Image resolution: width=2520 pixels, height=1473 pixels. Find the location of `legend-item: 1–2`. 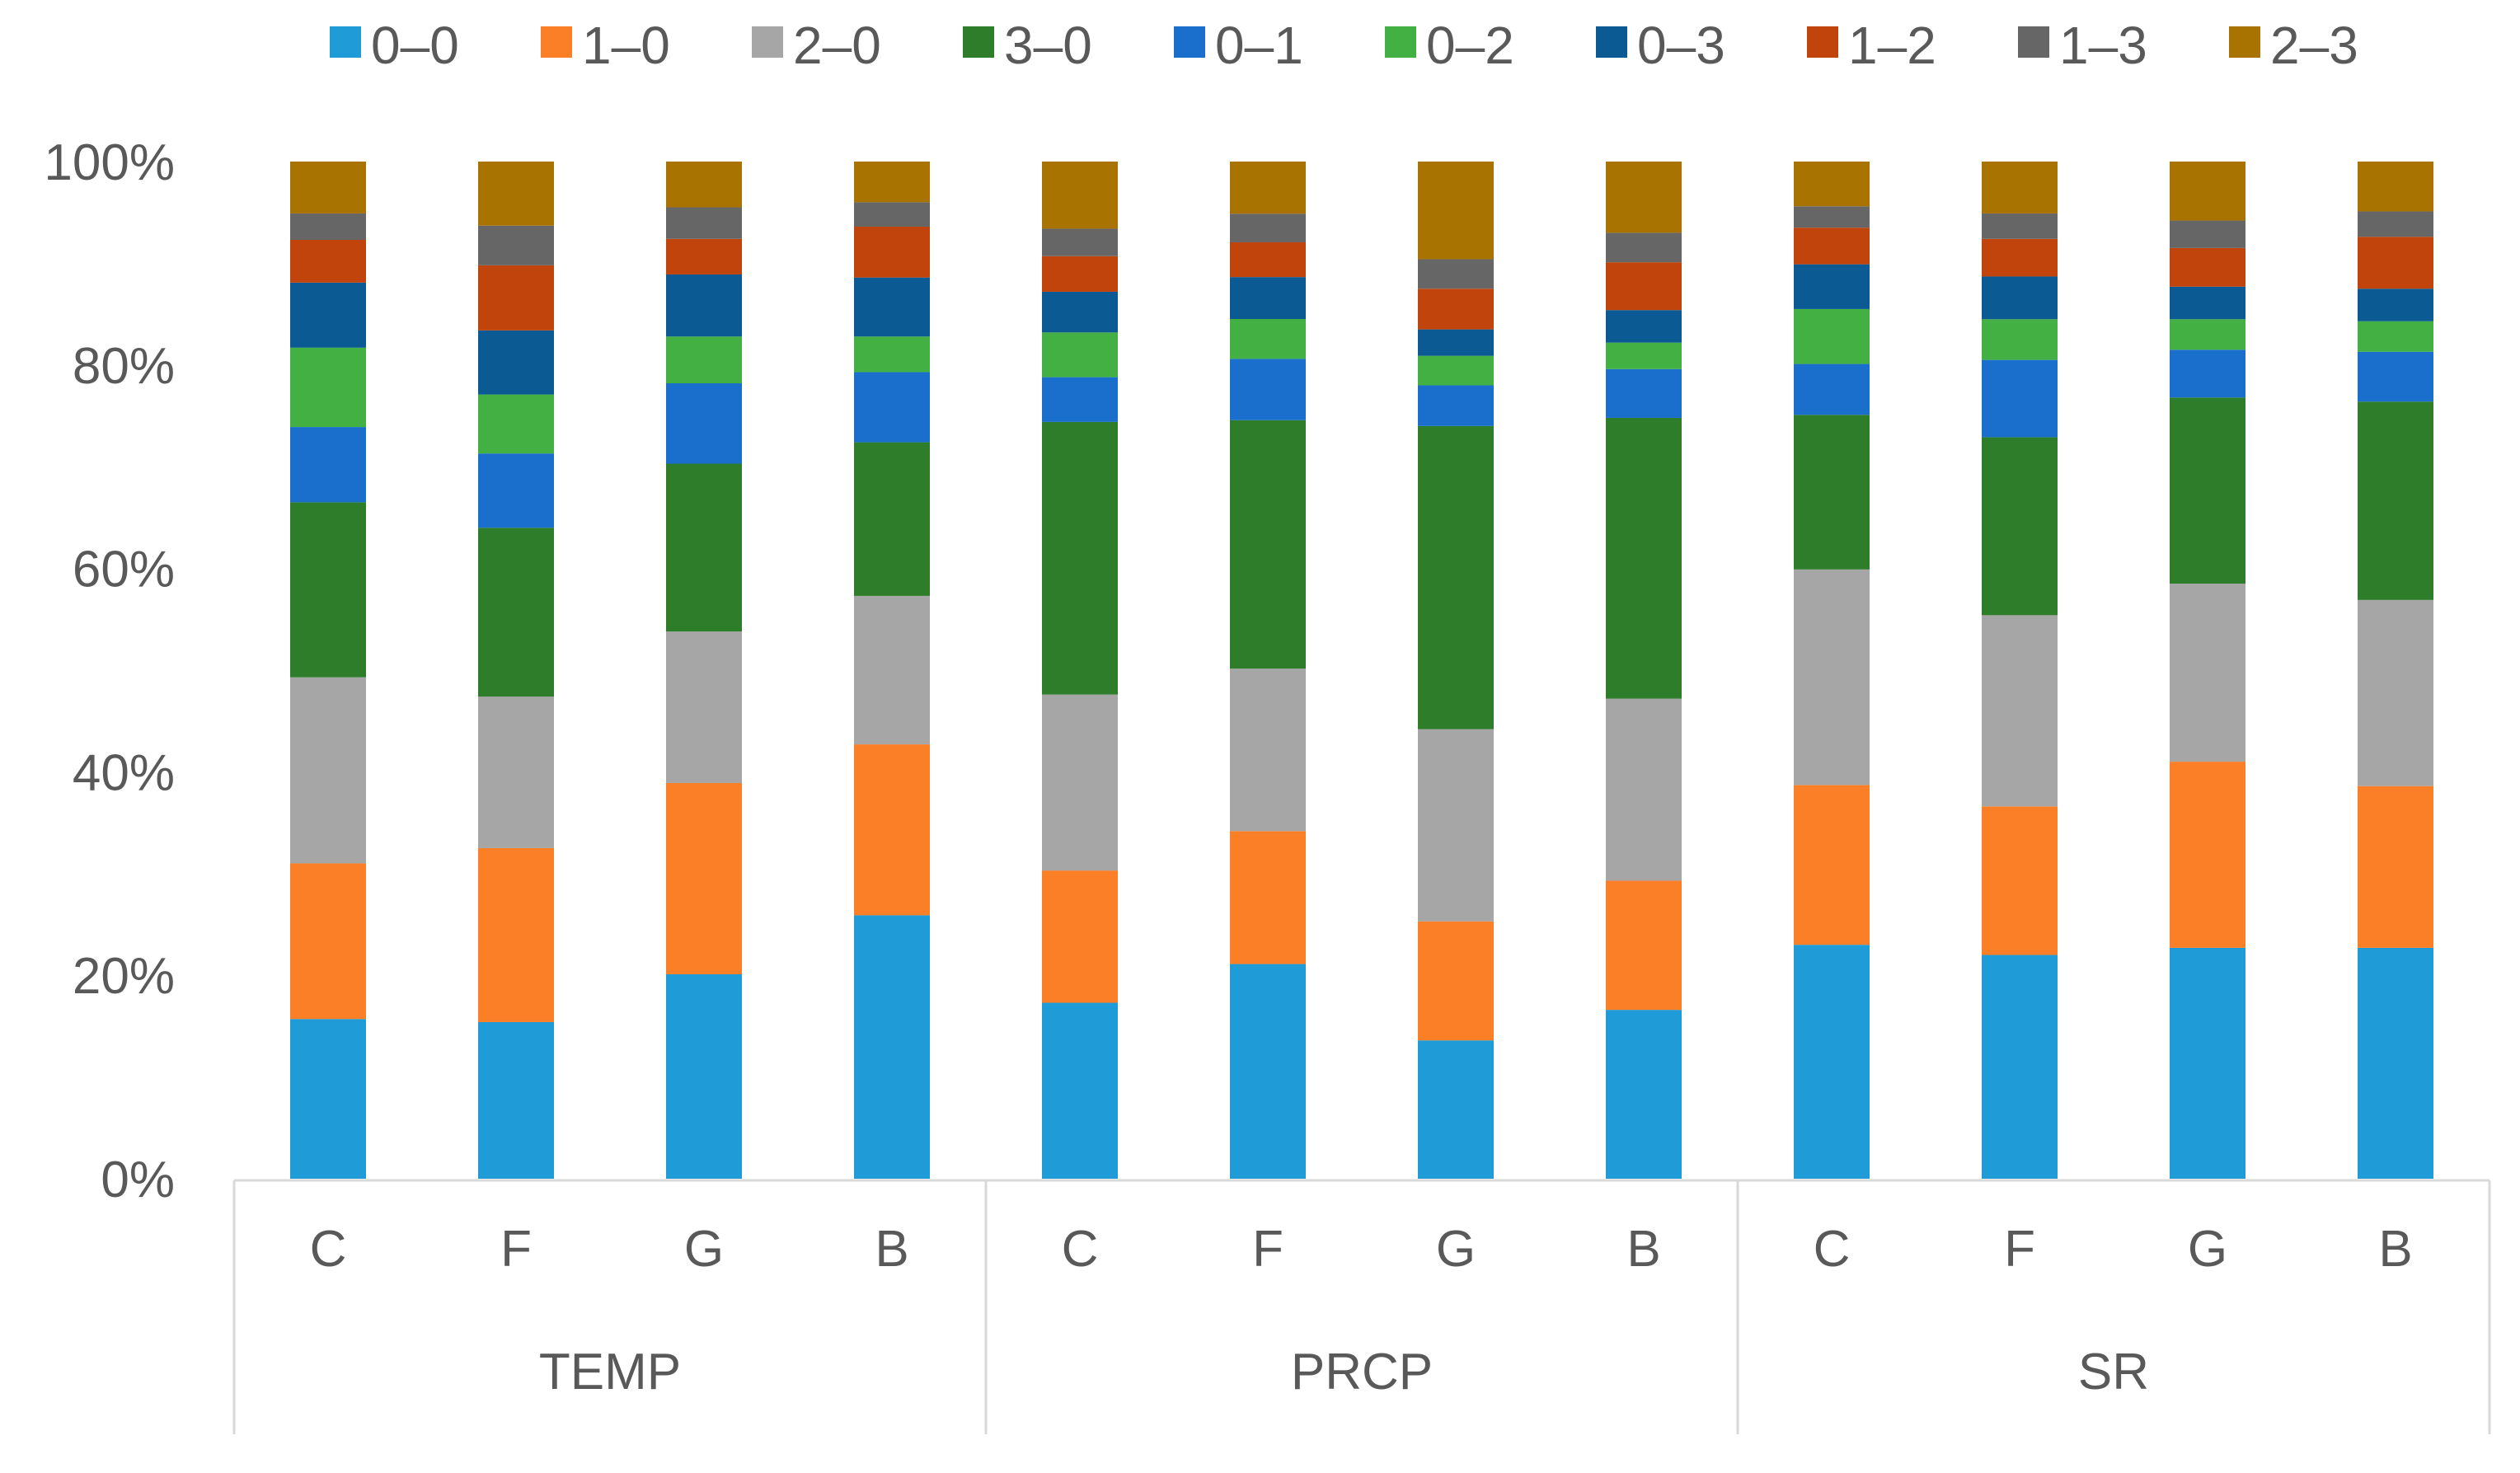

legend-item: 1–2 is located at coordinates (1871, 45).